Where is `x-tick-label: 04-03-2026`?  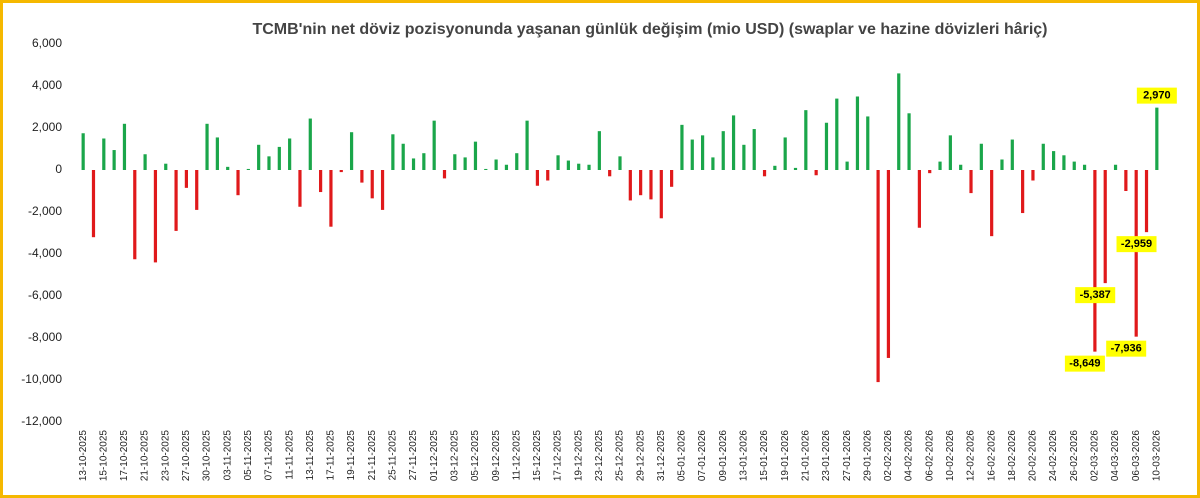 x-tick-label: 04-03-2026 is located at coordinates (1115, 456).